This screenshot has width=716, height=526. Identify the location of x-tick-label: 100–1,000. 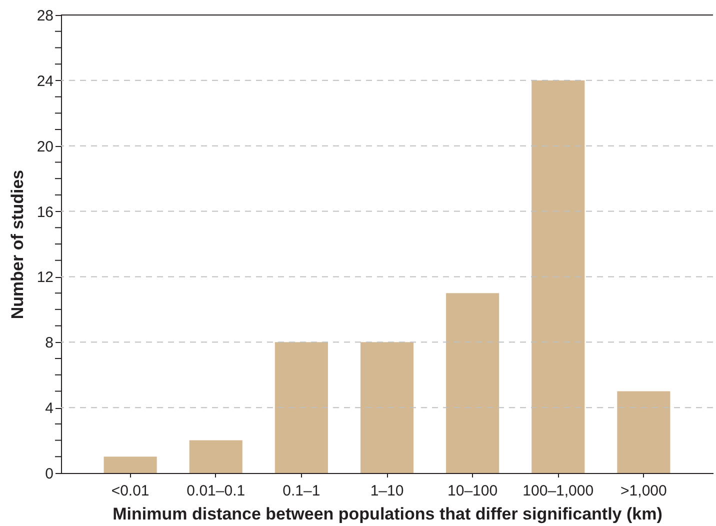
(558, 491).